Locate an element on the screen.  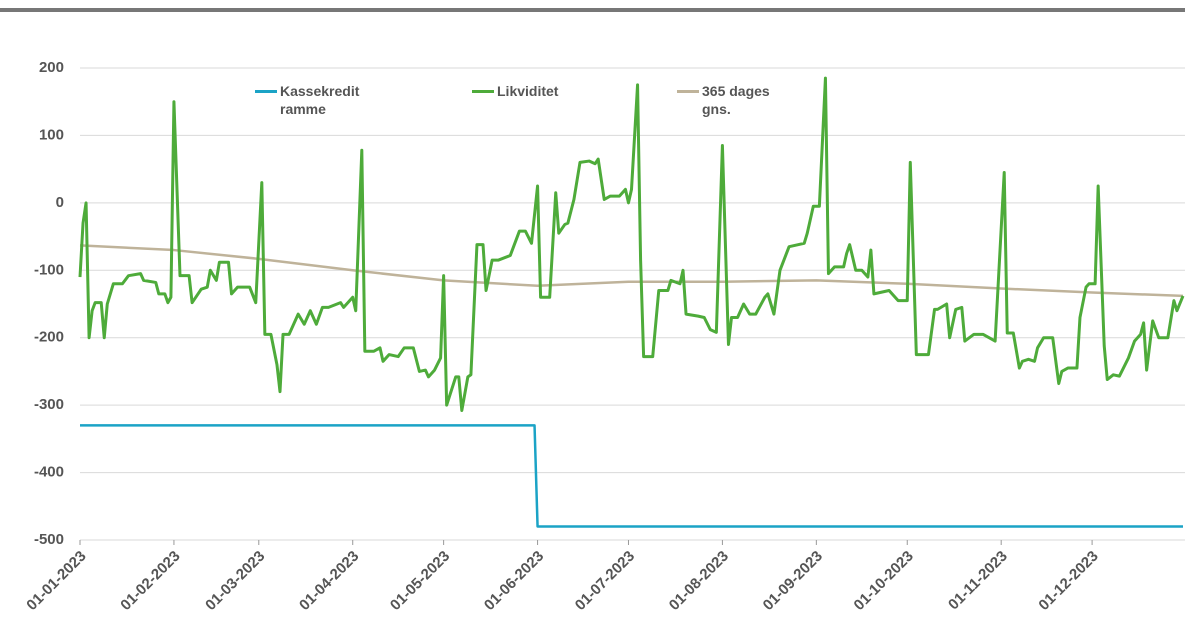
x-tick-label: 01-06-2023 is located at coordinates (514, 581).